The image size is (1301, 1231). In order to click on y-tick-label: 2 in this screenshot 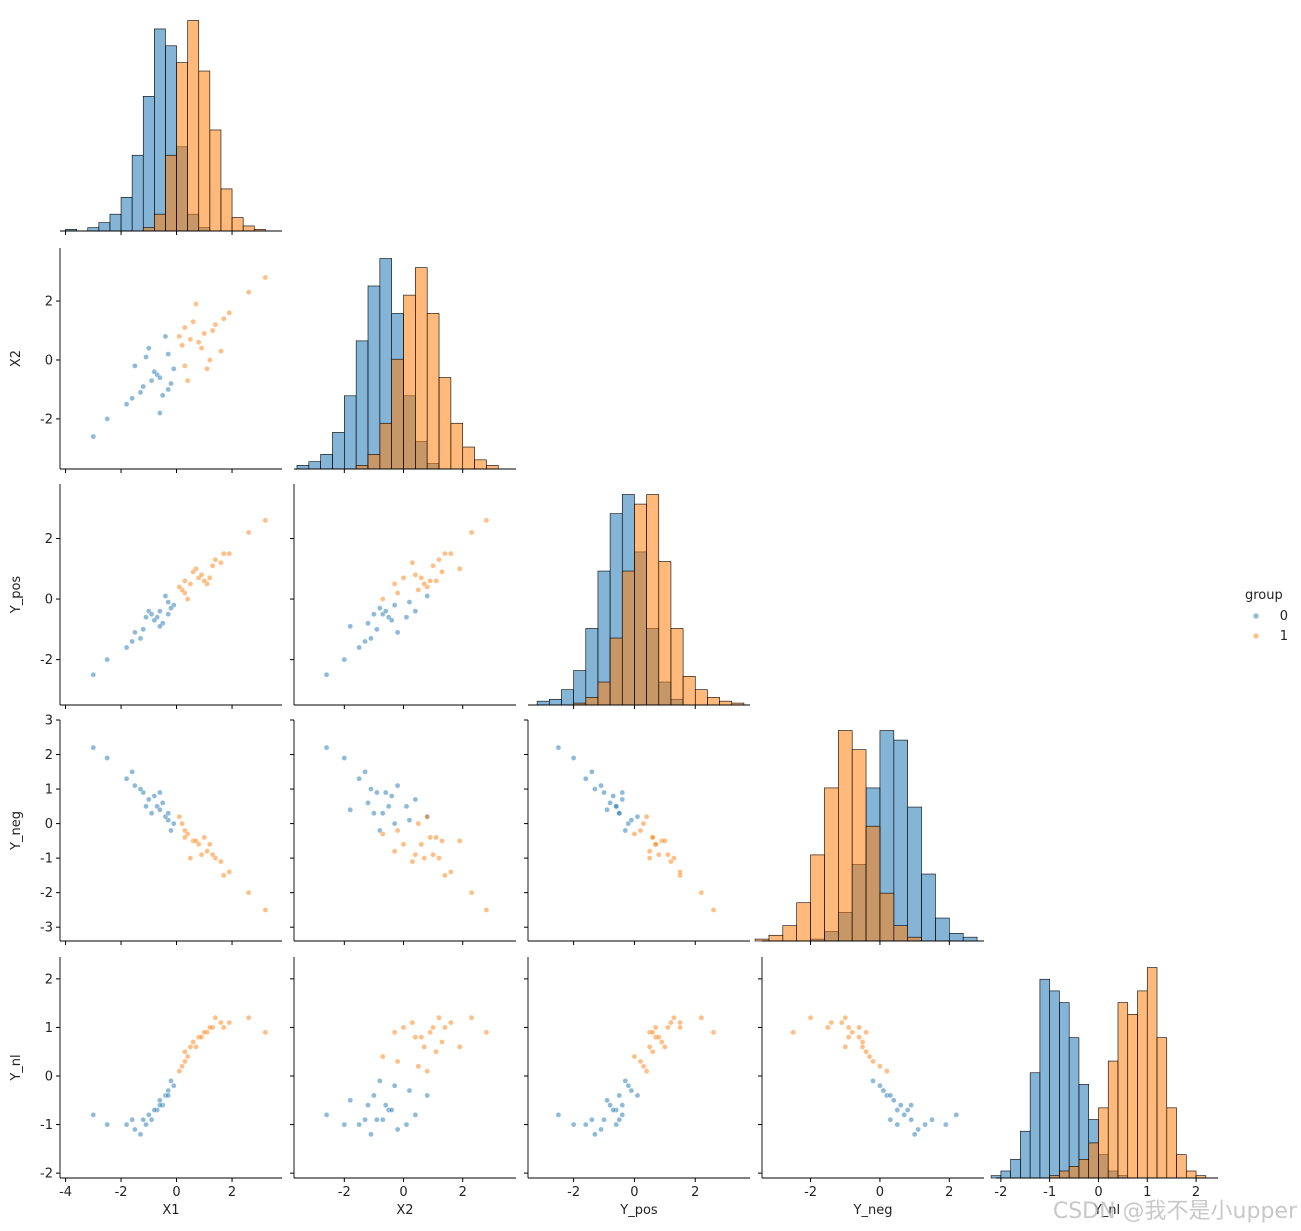, I will do `click(49, 302)`.